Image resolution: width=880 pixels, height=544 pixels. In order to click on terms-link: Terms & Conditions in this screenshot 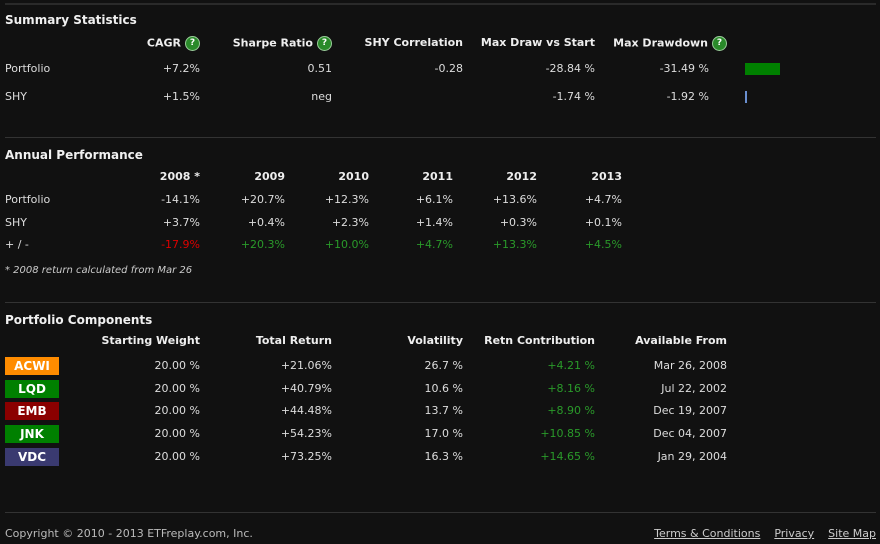, I will do `click(707, 533)`.